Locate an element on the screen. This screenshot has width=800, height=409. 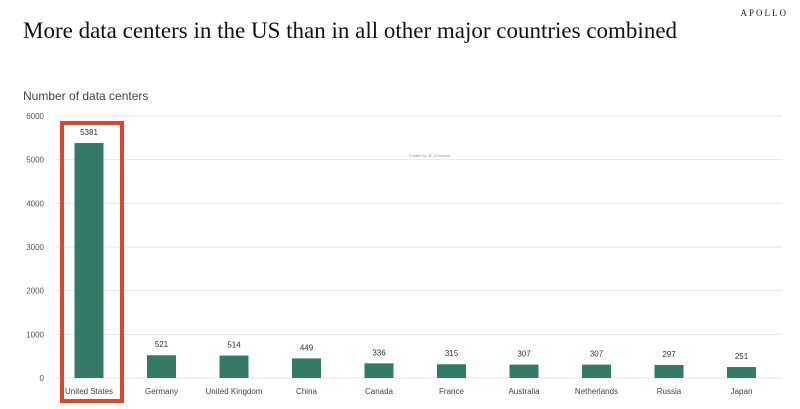
y-tick-label: 0 is located at coordinates (42, 378).